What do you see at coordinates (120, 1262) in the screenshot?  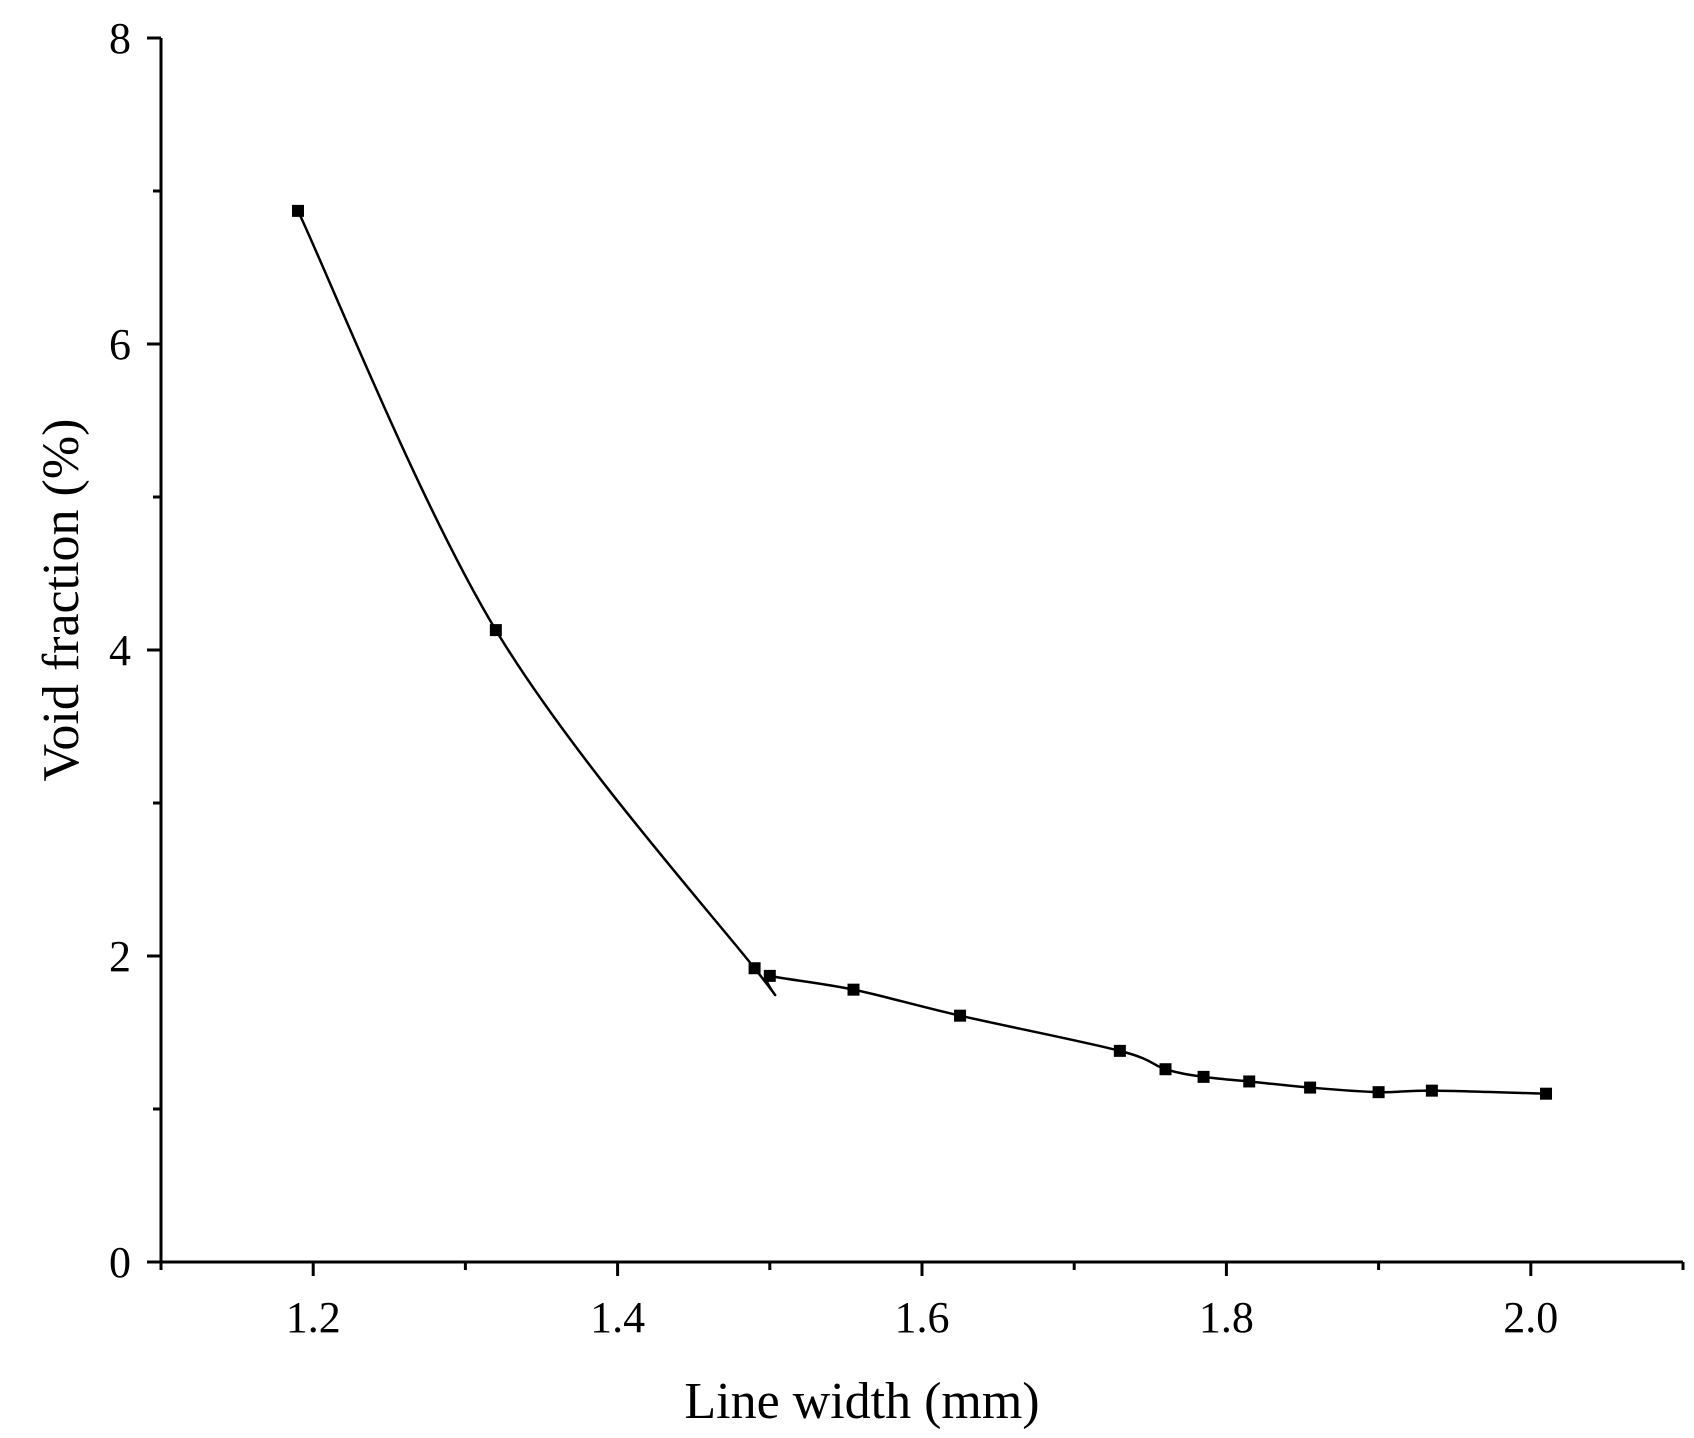 I see `y-tick-label: 0` at bounding box center [120, 1262].